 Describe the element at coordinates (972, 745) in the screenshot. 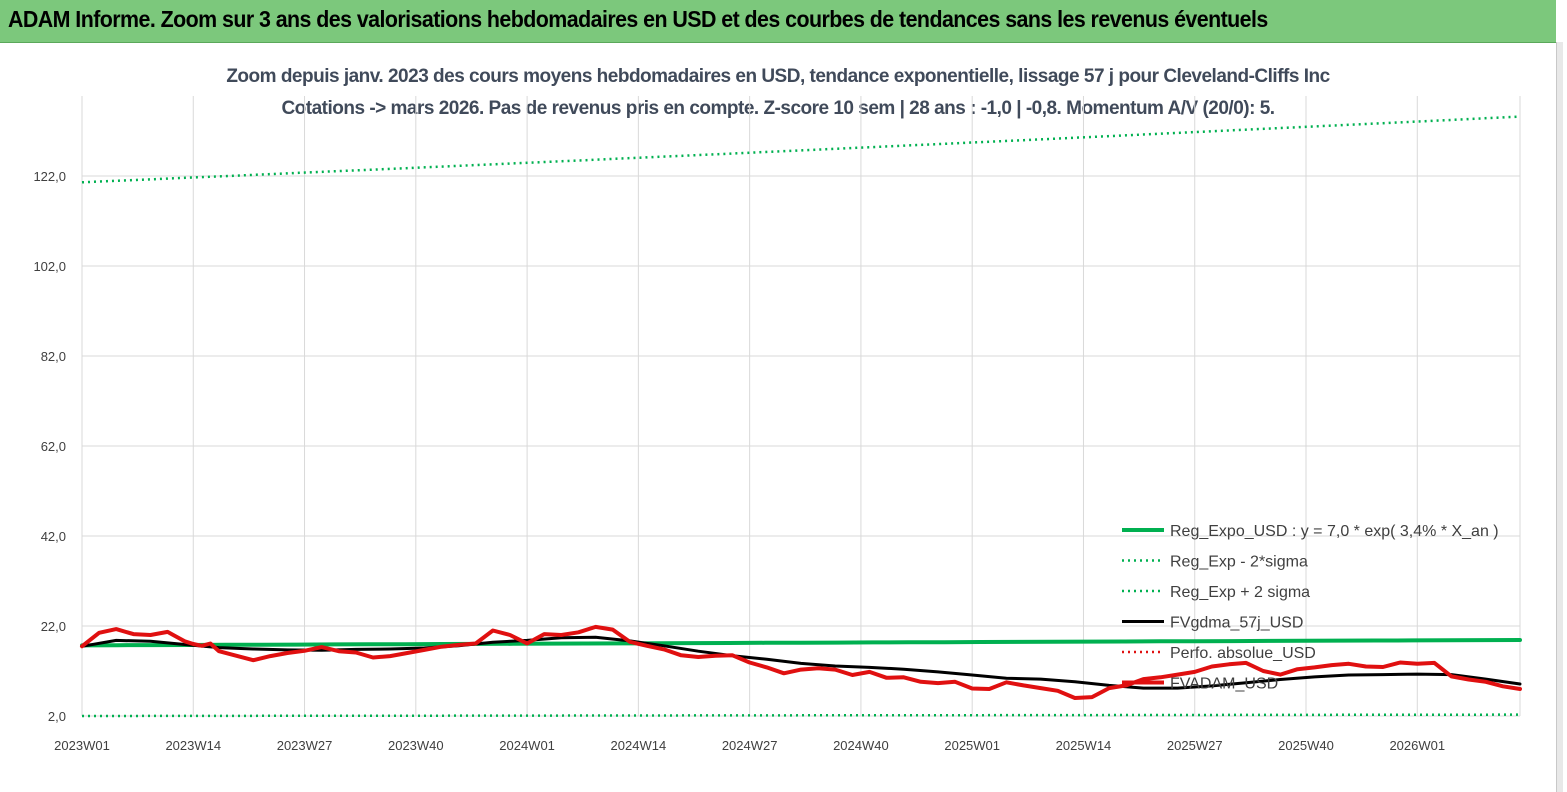

I see `x-tick-label: 2025W01` at that location.